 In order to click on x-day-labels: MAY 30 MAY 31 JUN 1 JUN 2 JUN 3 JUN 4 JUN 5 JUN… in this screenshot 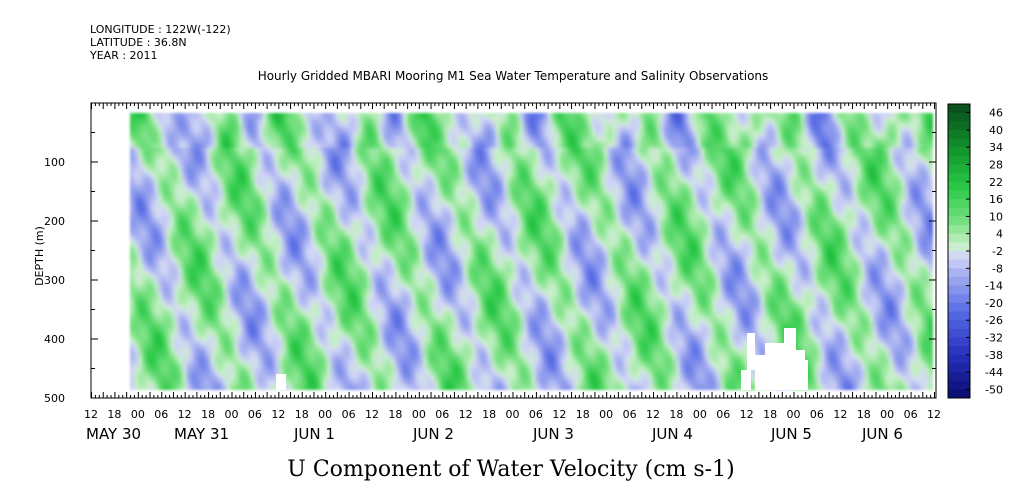, I will do `click(494, 434)`.